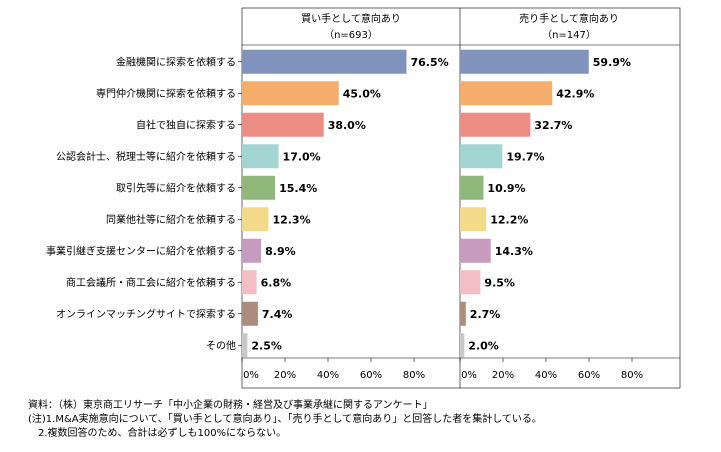 The height and width of the screenshot is (452, 721). I want to click on data-label: 59.9%, so click(612, 62).